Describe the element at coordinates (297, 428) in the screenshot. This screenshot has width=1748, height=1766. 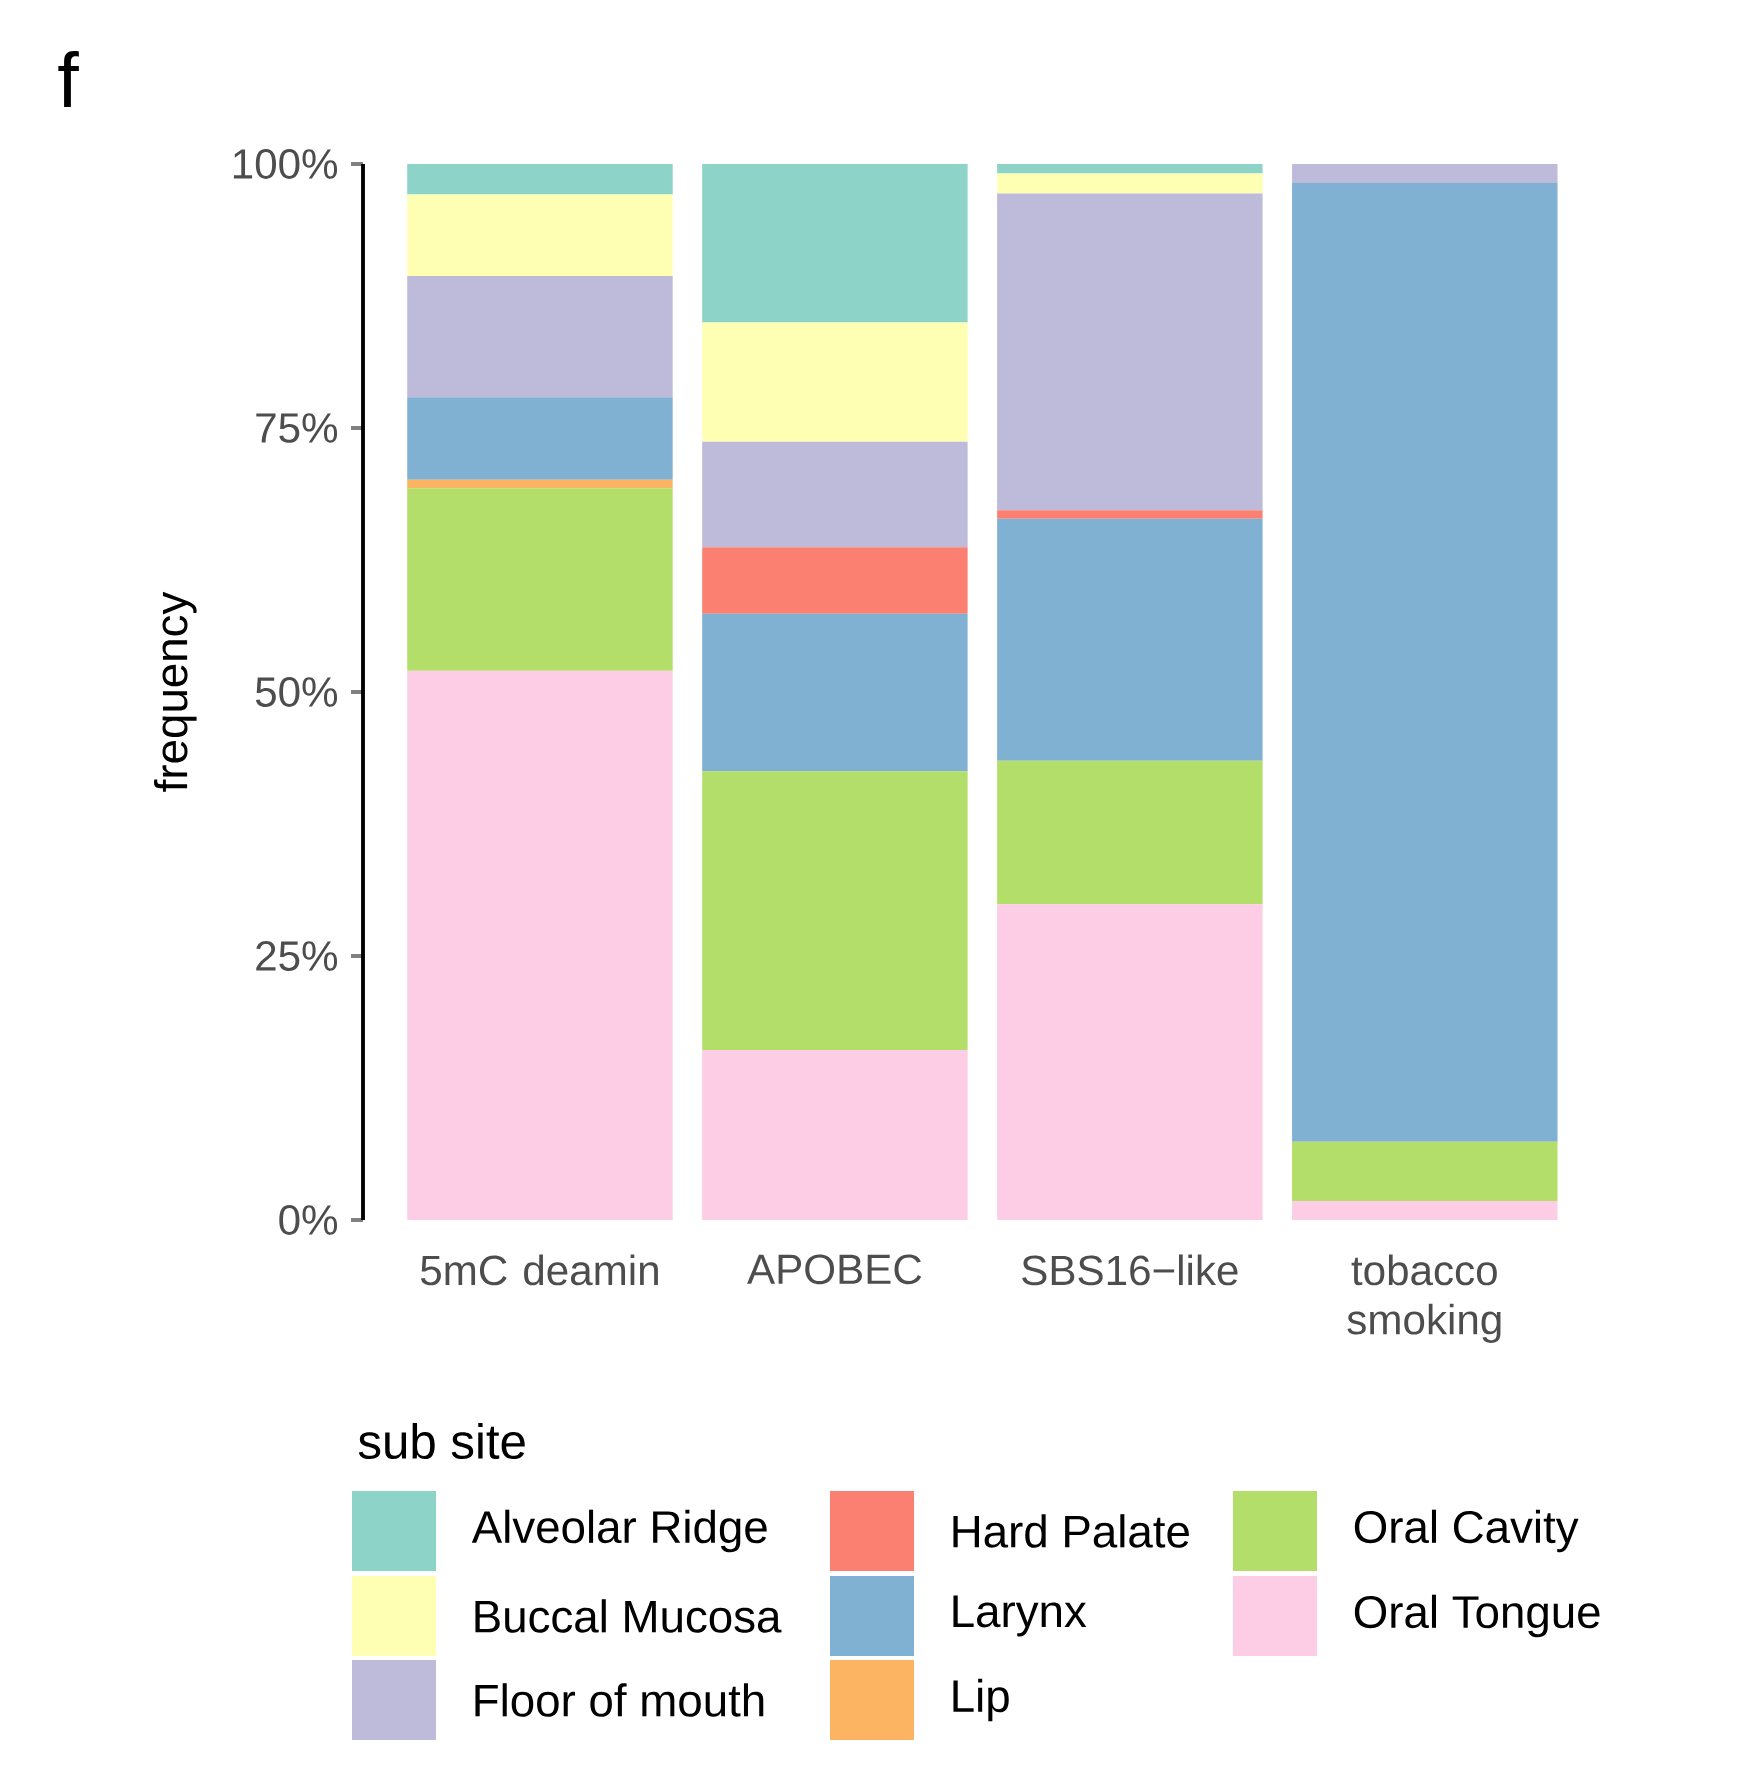
I see `y-tick-label: 75%` at that location.